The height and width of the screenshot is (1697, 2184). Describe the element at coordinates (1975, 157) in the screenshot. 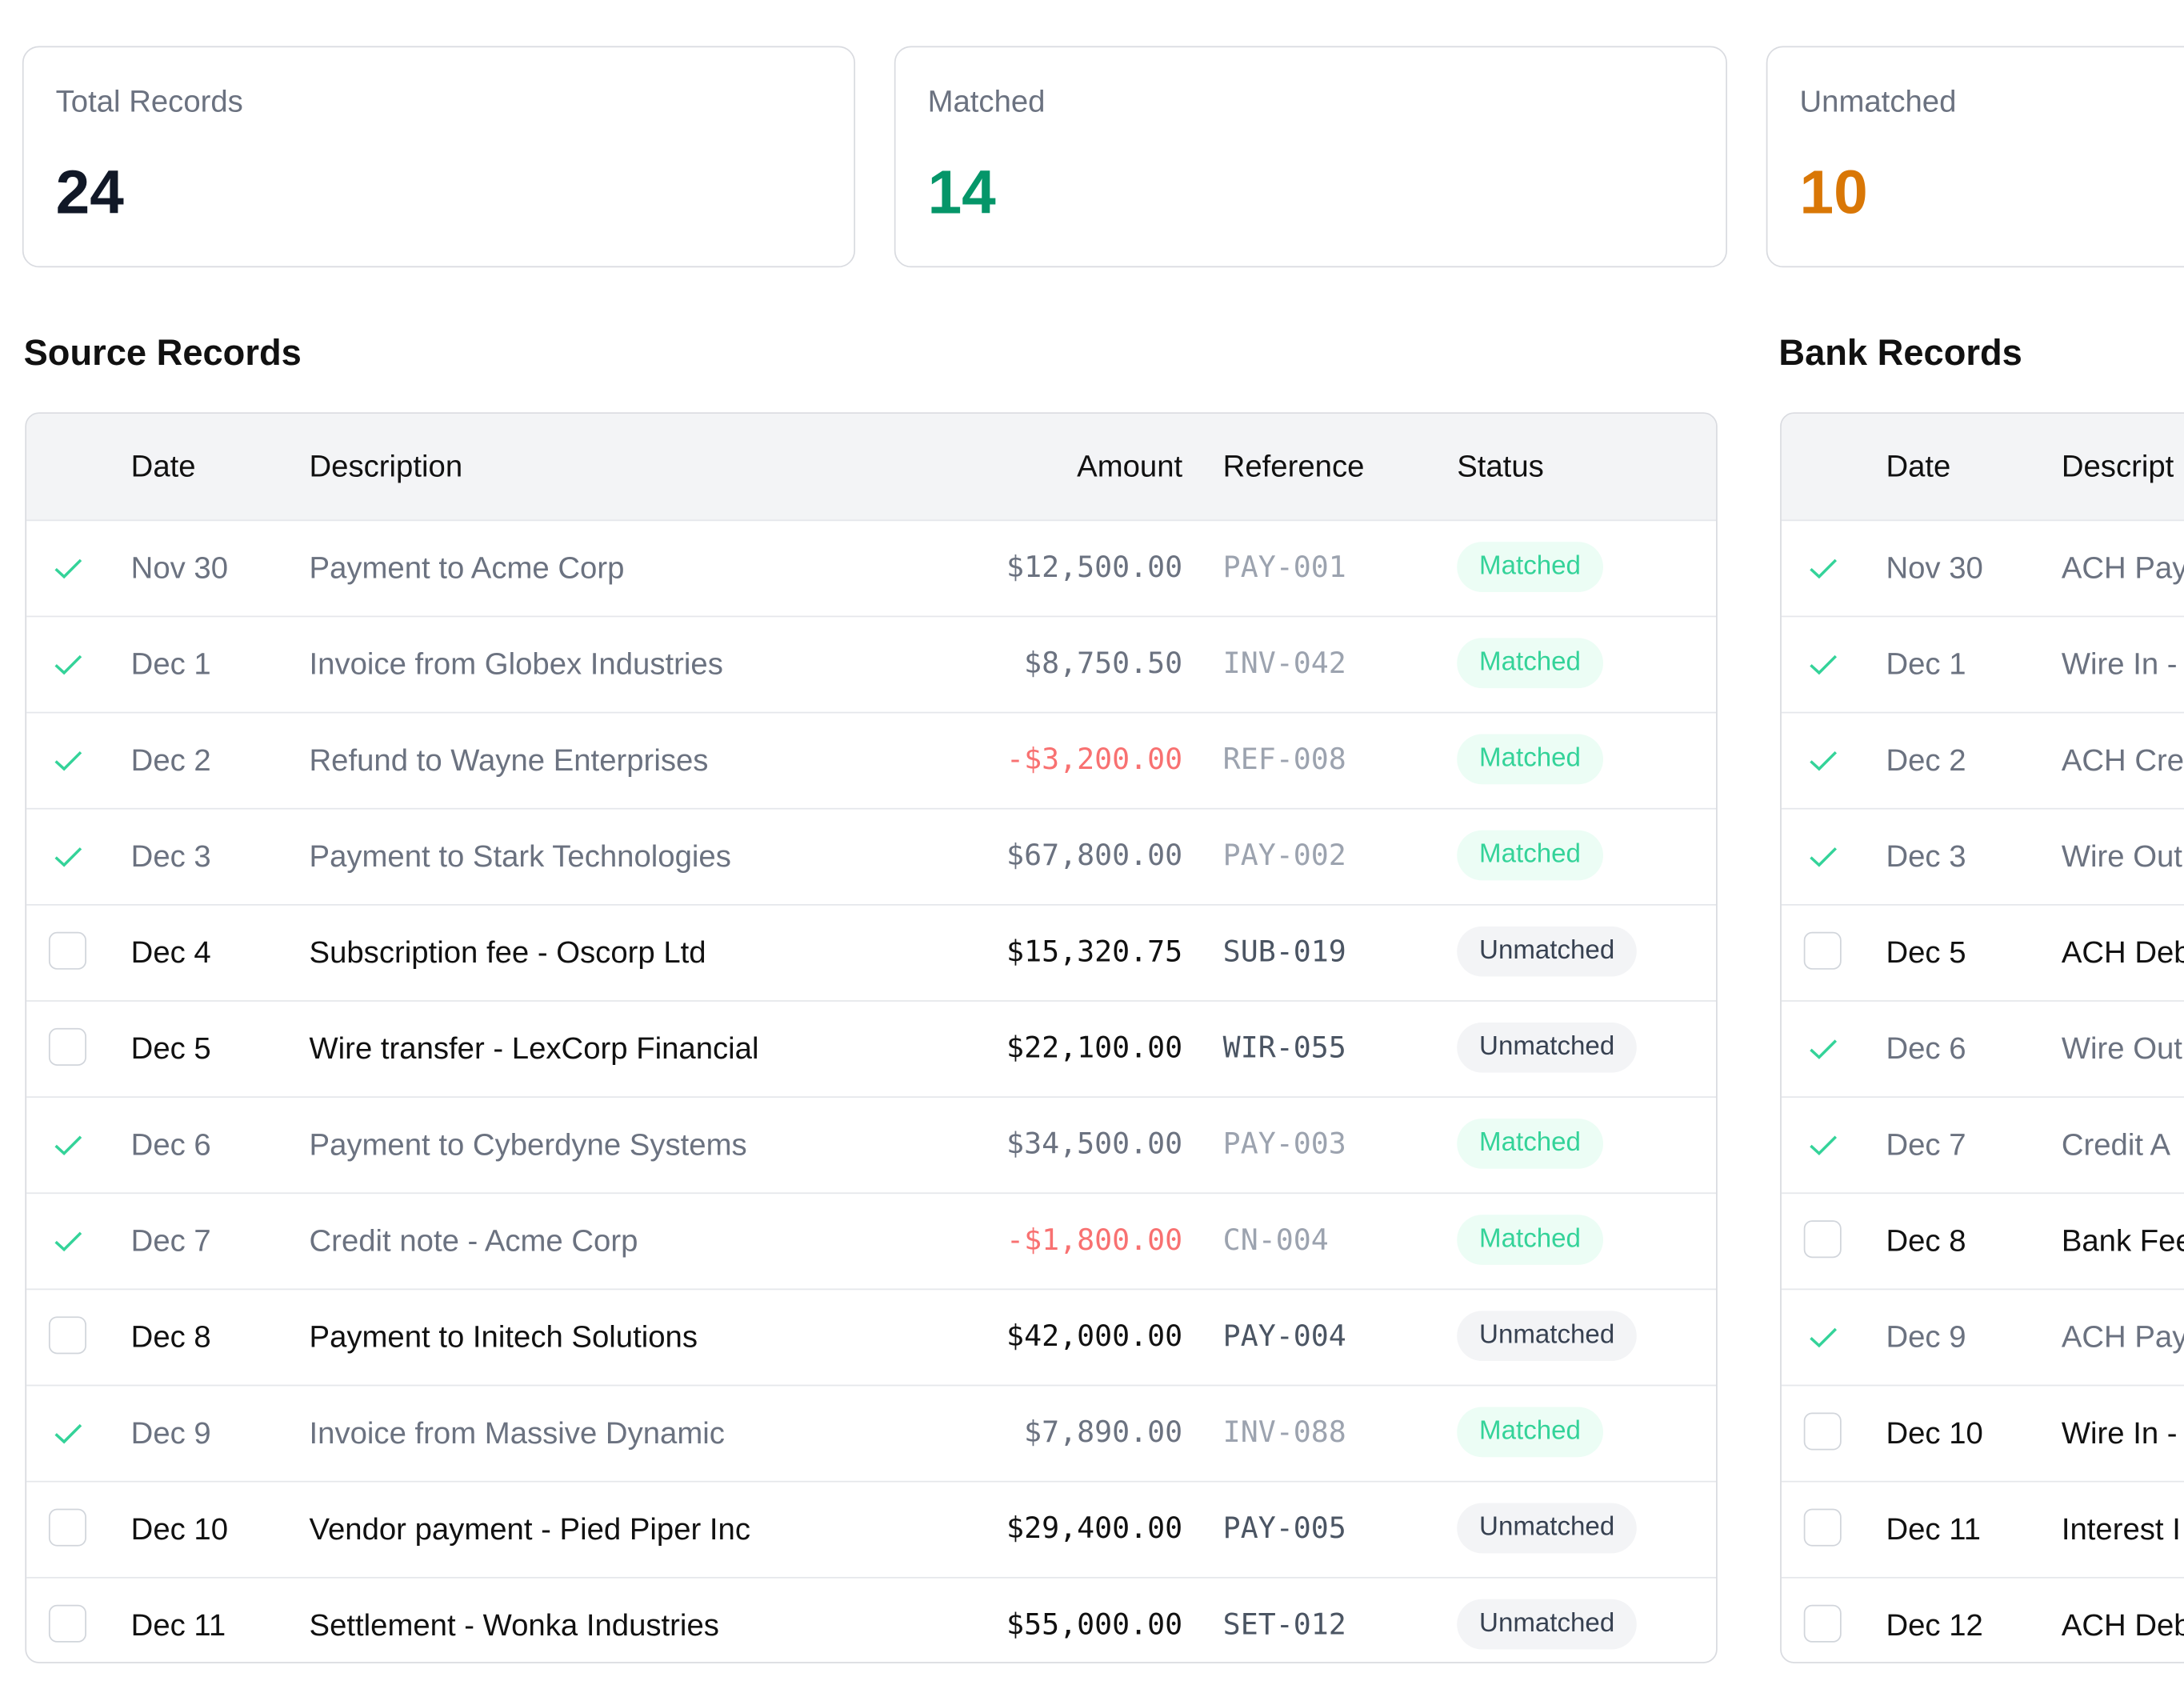

I see `stat-card: Unmatched 10` at that location.